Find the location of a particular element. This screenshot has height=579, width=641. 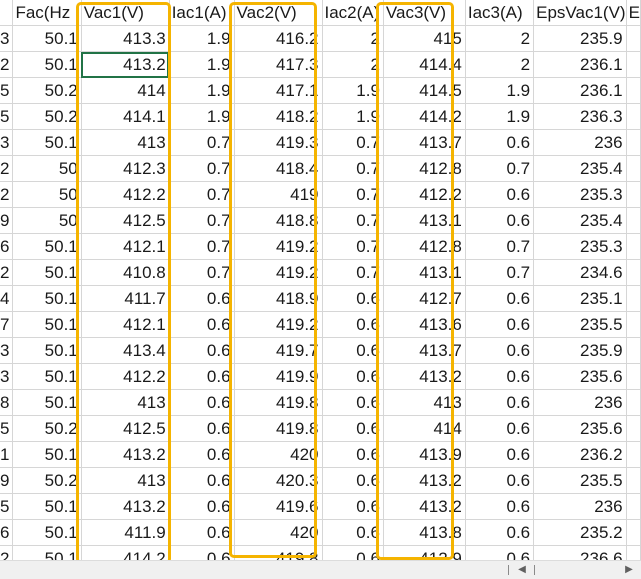

data-cell: 413.8 is located at coordinates (424, 532).